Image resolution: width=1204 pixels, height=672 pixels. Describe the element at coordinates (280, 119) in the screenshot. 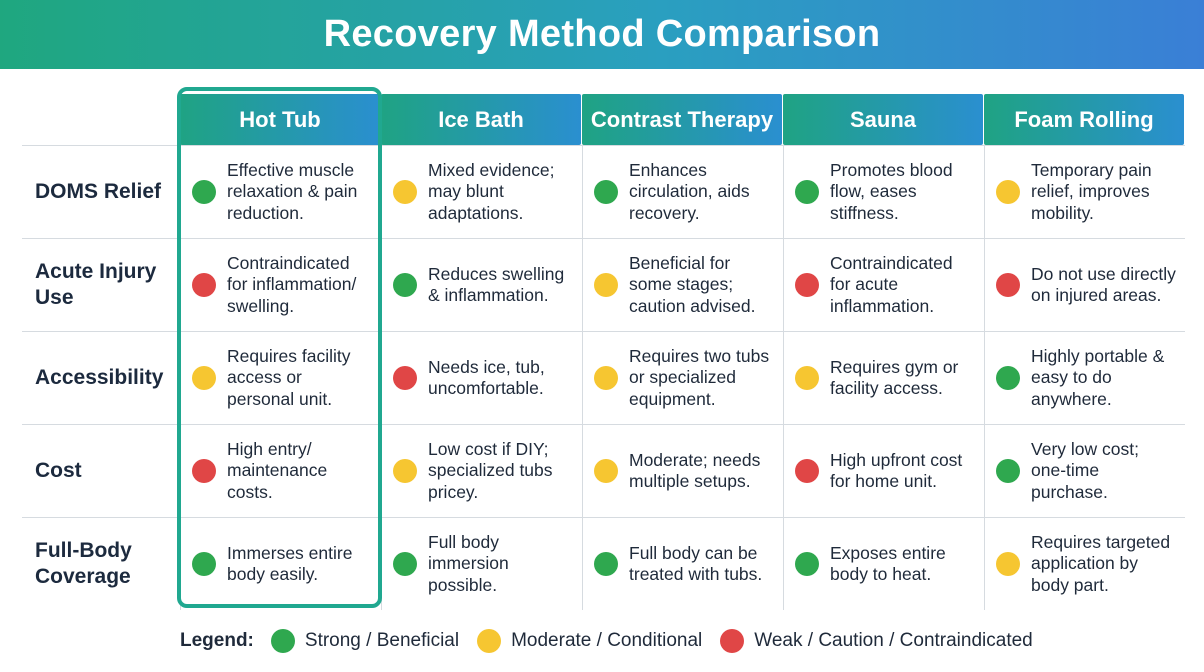

I see `column-header-hot-tub: Hot Tub` at that location.